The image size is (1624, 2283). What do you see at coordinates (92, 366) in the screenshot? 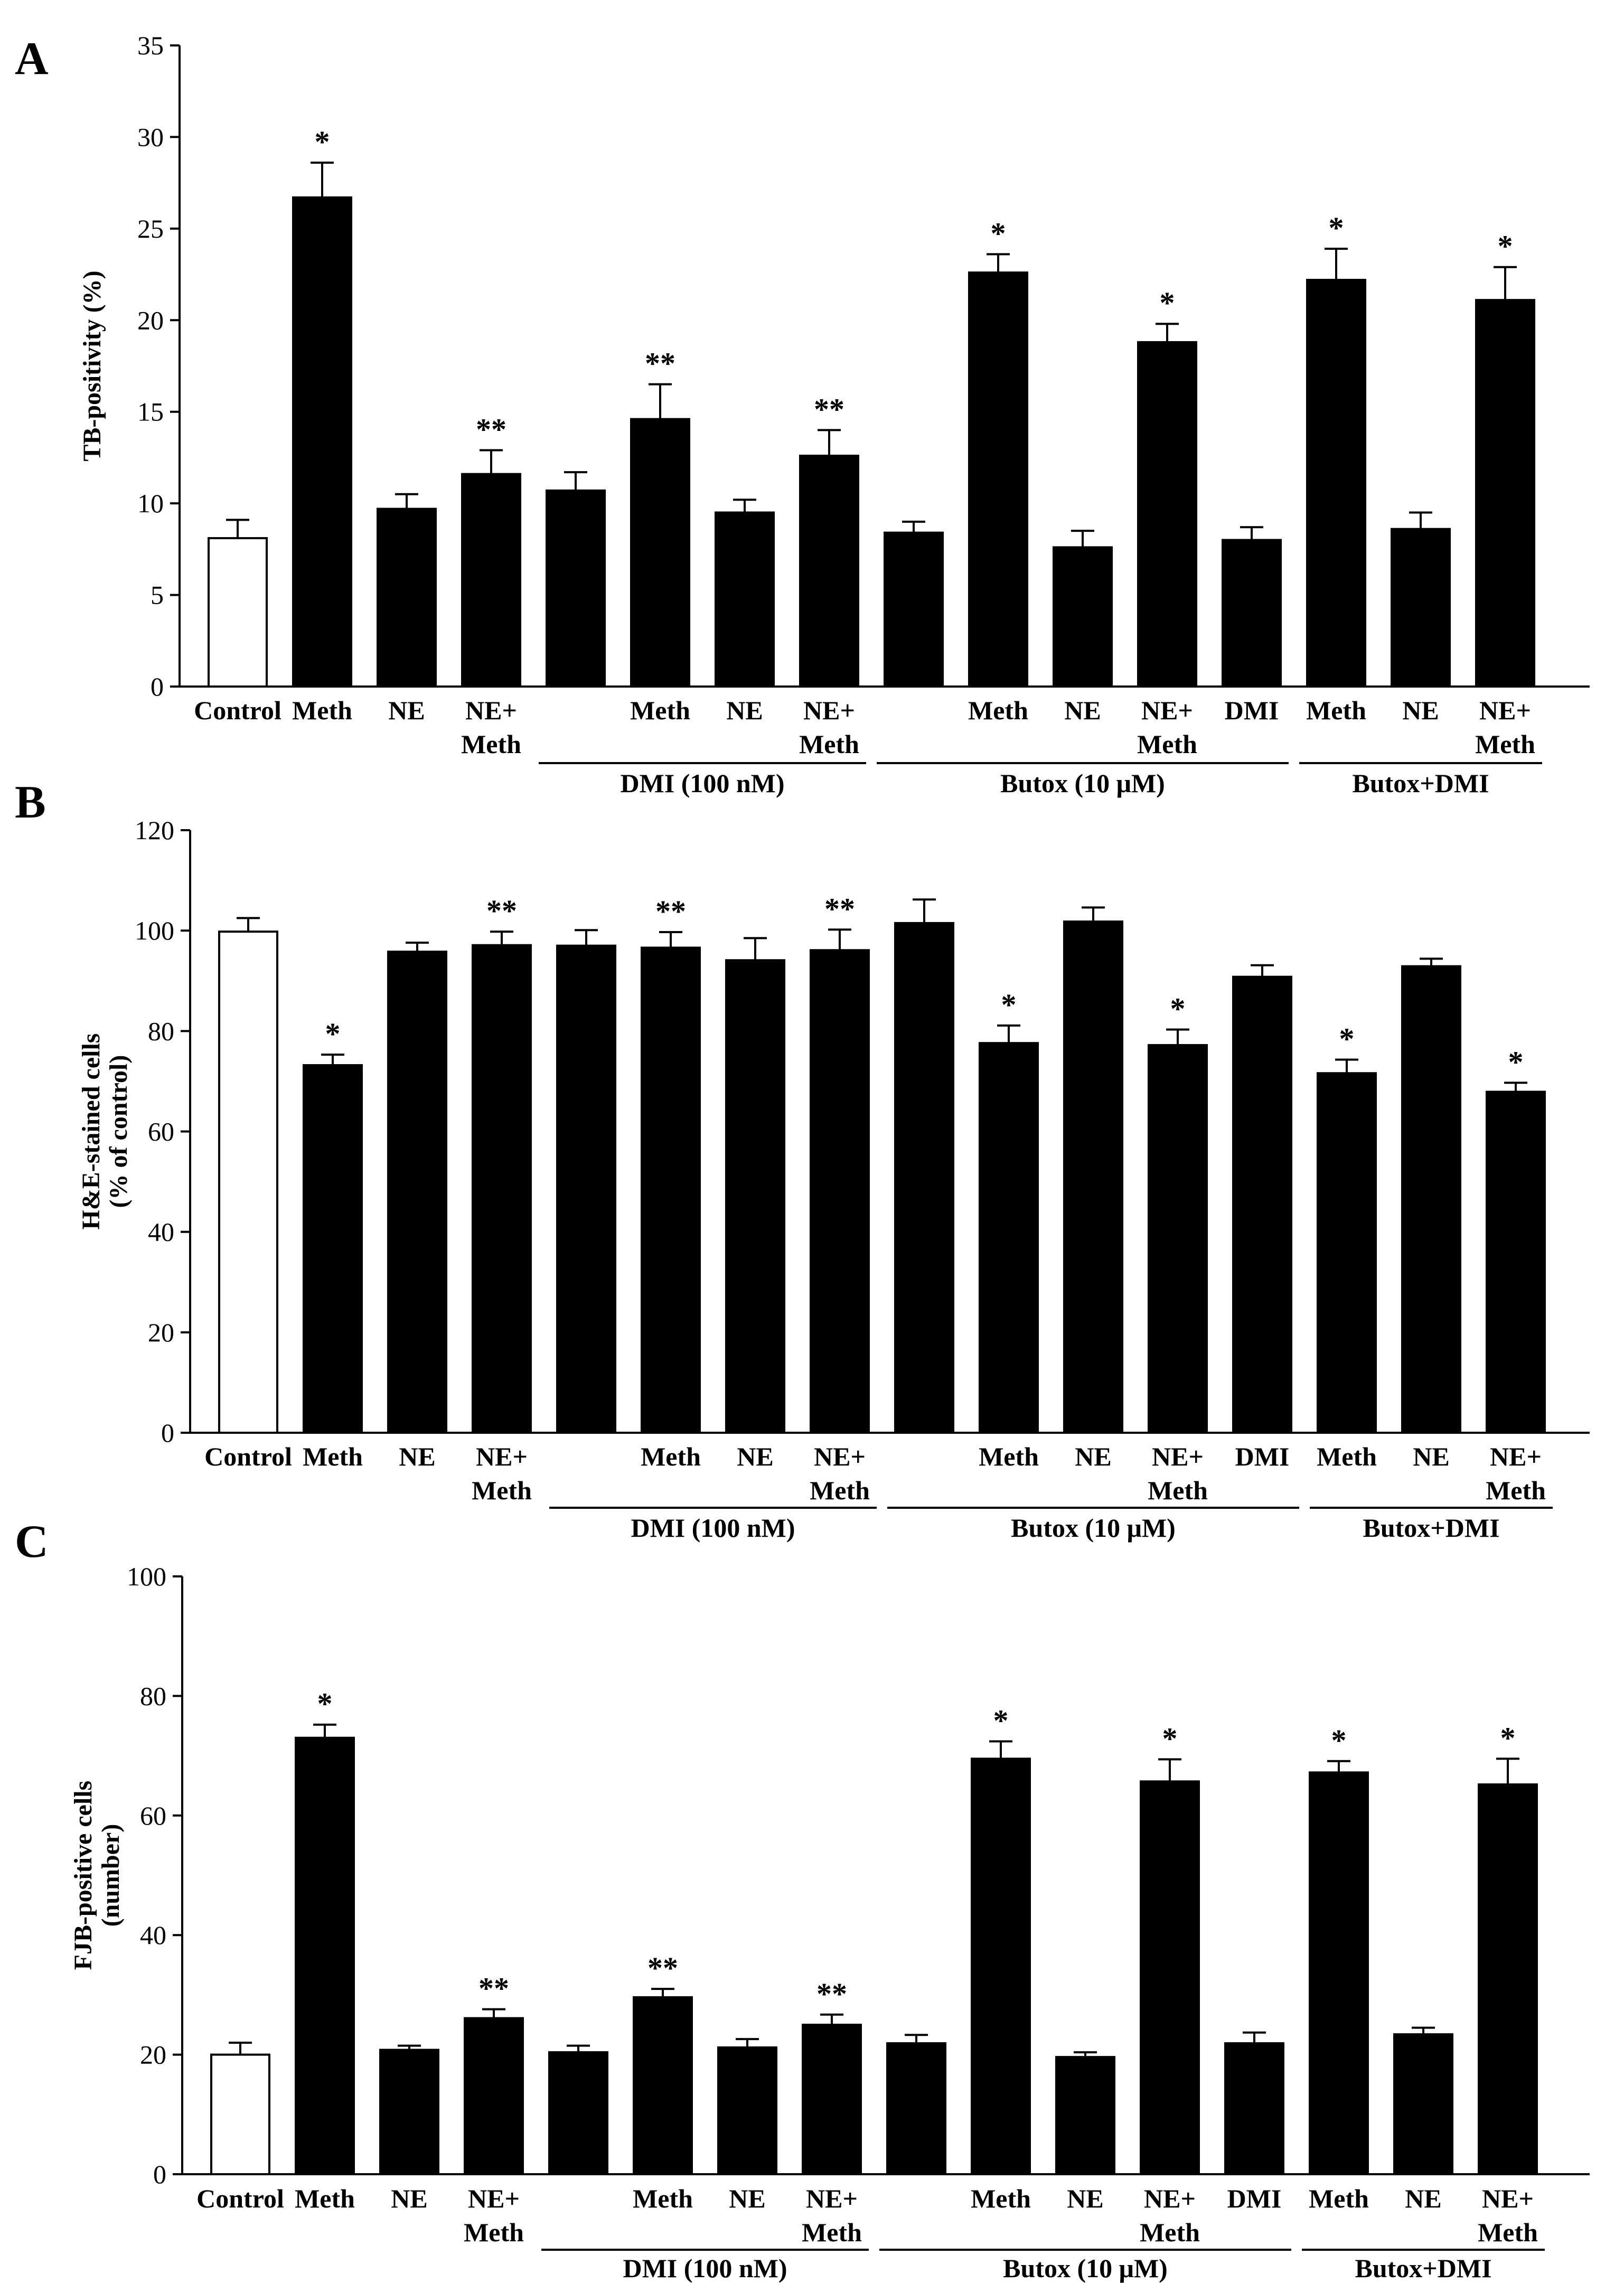
I see `y-axis-label-line: TB-positivity (%)` at bounding box center [92, 366].